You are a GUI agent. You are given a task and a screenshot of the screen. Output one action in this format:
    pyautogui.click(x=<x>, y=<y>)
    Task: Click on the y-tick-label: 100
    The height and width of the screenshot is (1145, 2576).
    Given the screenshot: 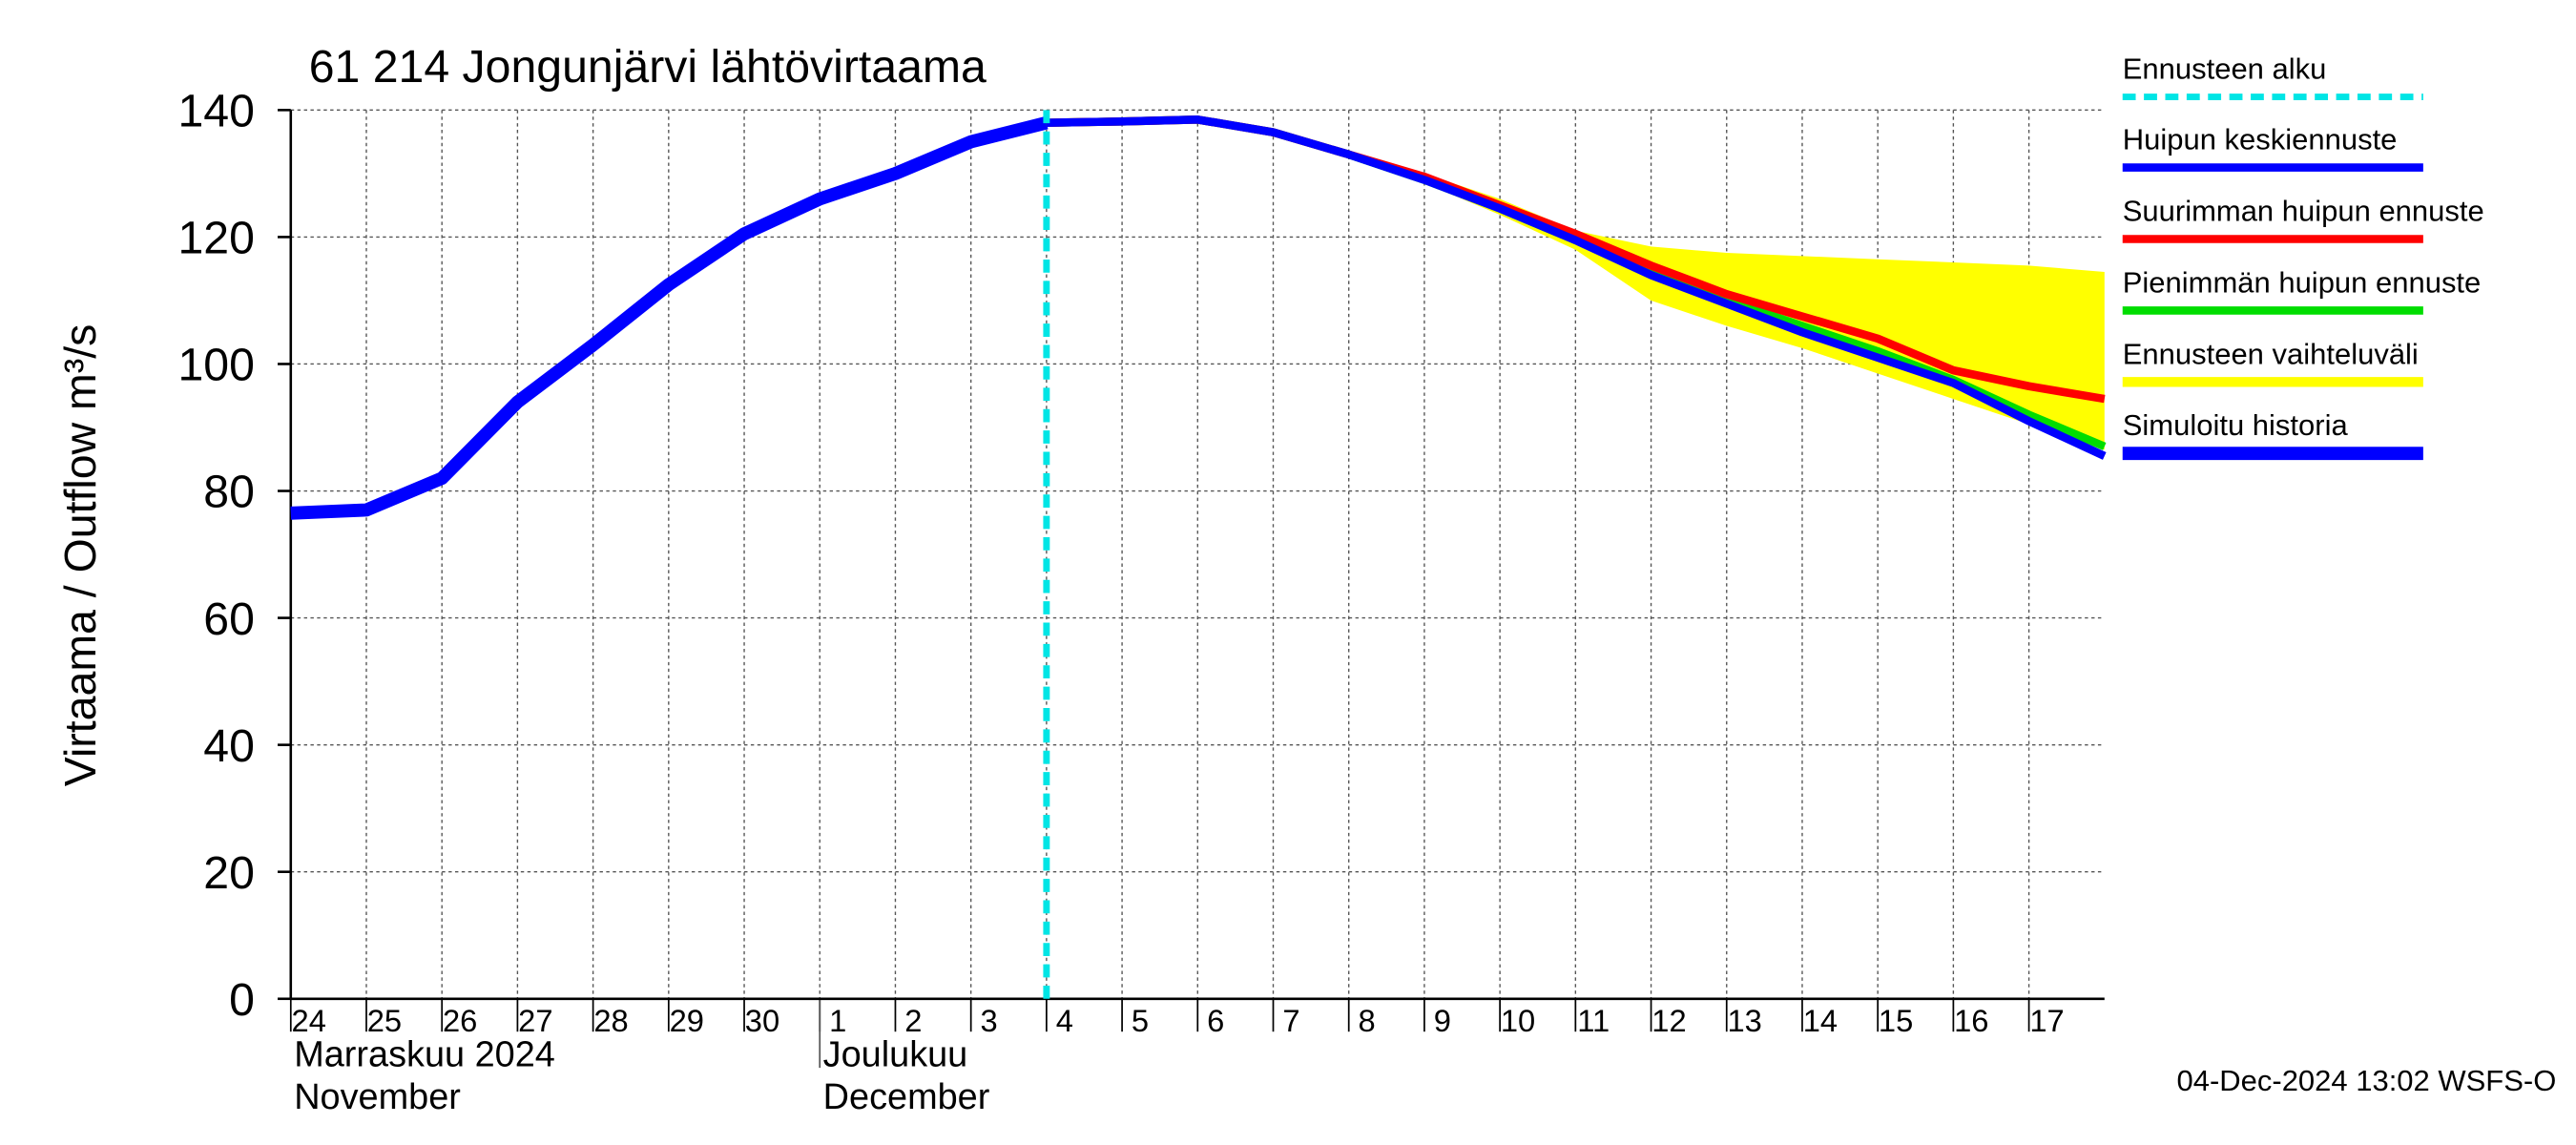 What is the action you would take?
    pyautogui.click(x=215, y=365)
    